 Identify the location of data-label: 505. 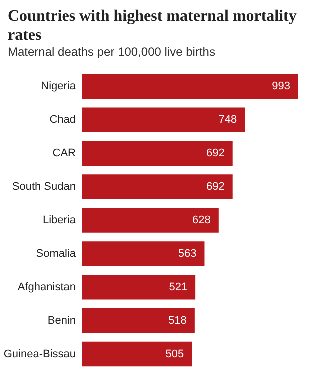
(175, 354).